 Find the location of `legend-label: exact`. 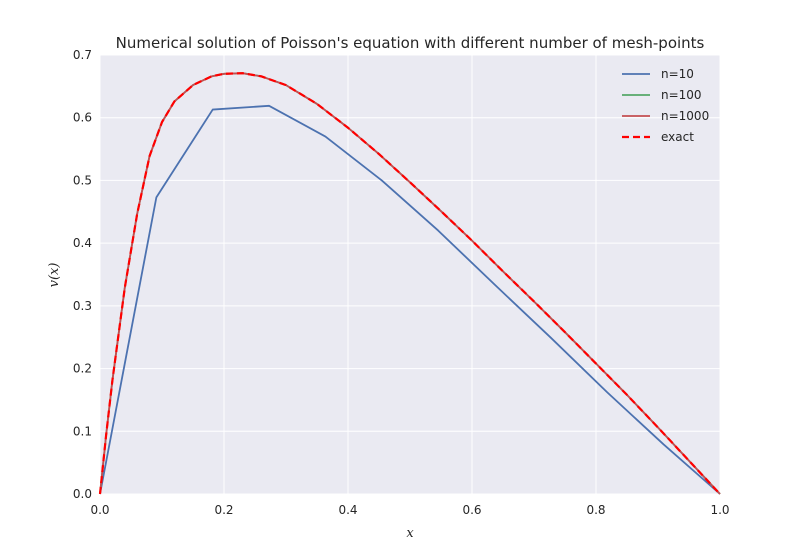

legend-label: exact is located at coordinates (677, 137).